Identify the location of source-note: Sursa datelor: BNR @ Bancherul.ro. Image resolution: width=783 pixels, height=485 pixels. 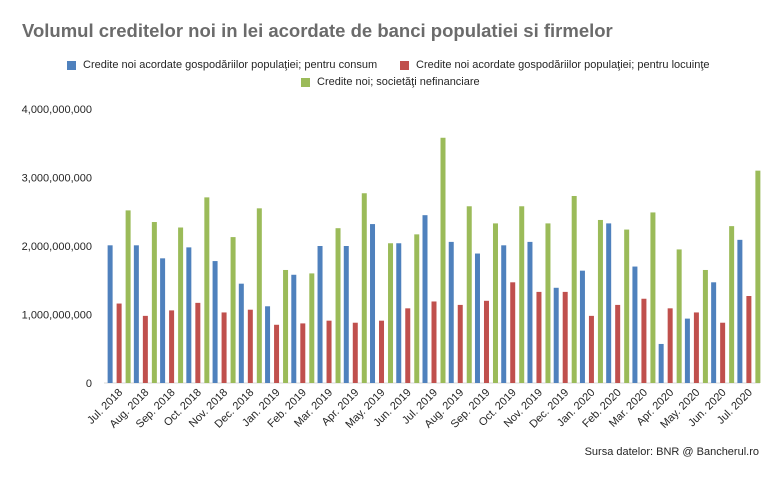
(671, 452).